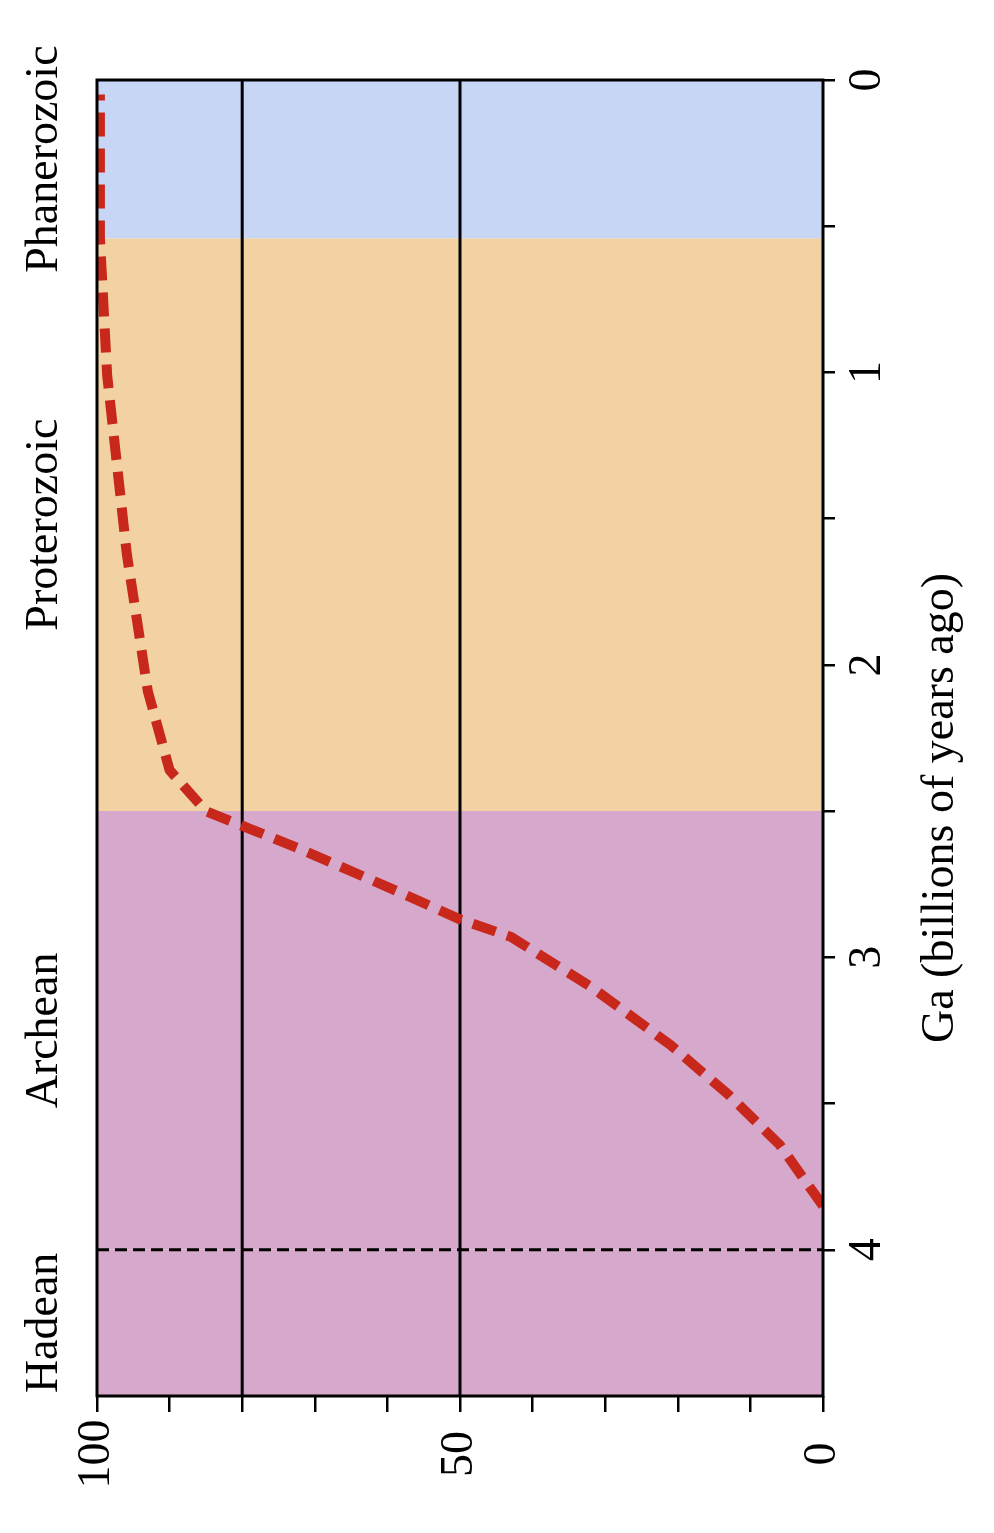 The width and height of the screenshot is (994, 1533). Describe the element at coordinates (865, 1250) in the screenshot. I see `y-tick-label: 4` at that location.